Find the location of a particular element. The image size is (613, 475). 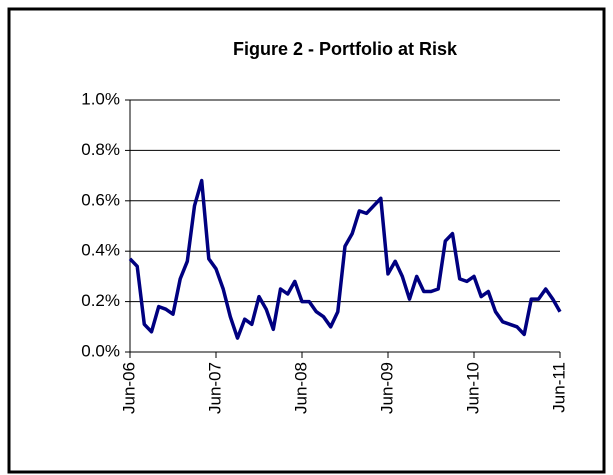

x-tick-label: Jun-08 is located at coordinates (300, 388).